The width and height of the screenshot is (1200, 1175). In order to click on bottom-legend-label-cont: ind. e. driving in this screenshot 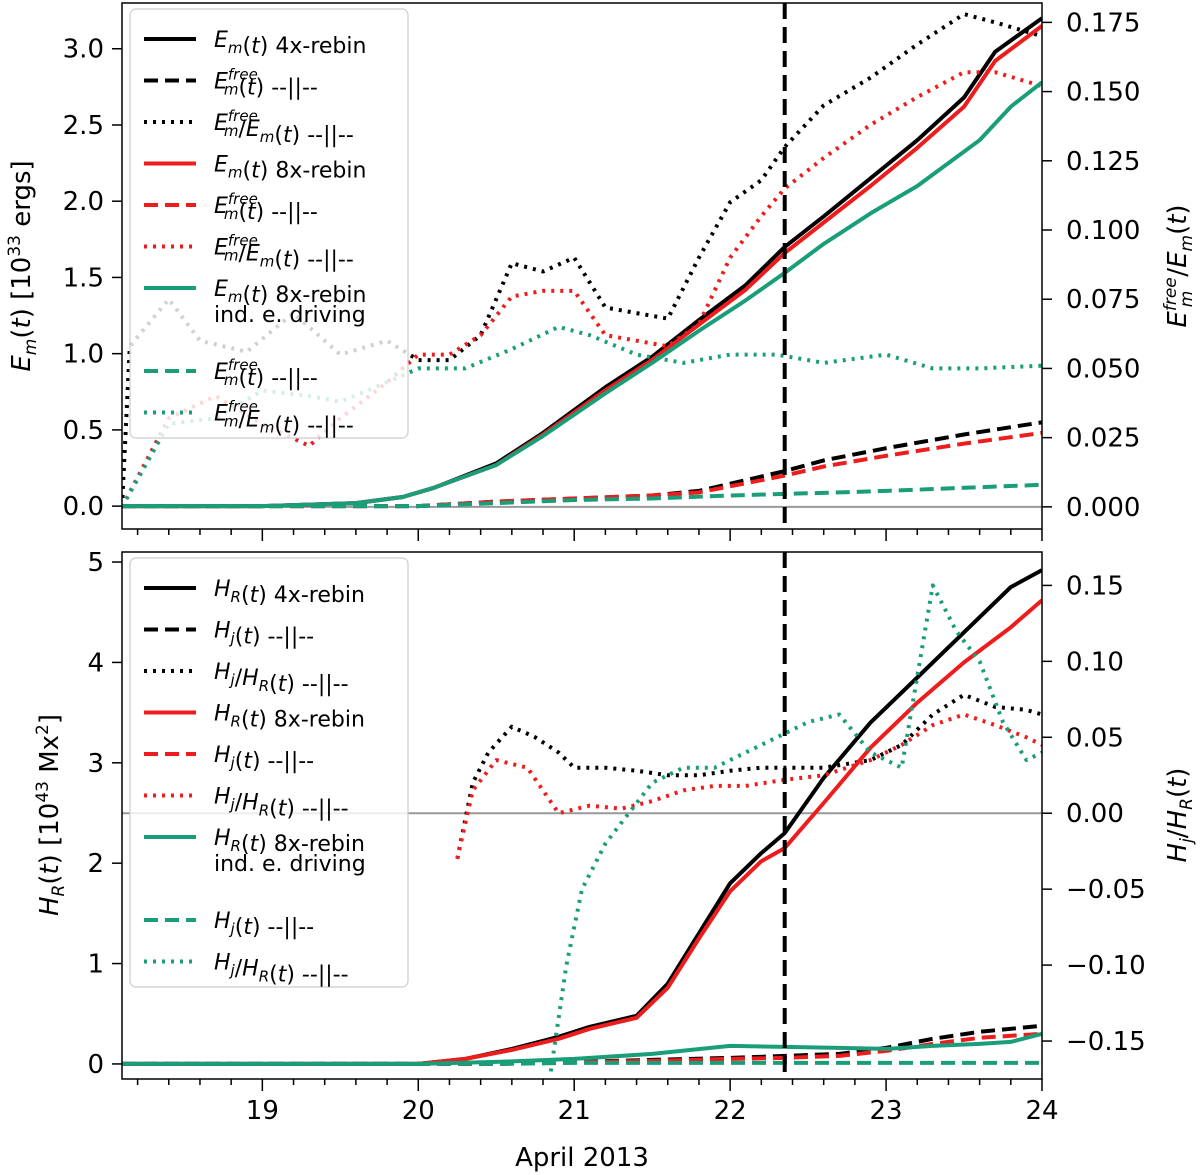, I will do `click(290, 864)`.